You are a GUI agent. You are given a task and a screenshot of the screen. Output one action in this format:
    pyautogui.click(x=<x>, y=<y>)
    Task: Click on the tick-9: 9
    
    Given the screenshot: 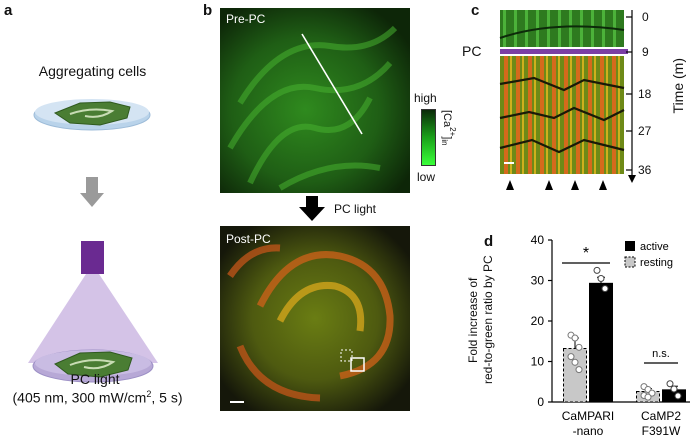 What is the action you would take?
    pyautogui.click(x=645, y=52)
    